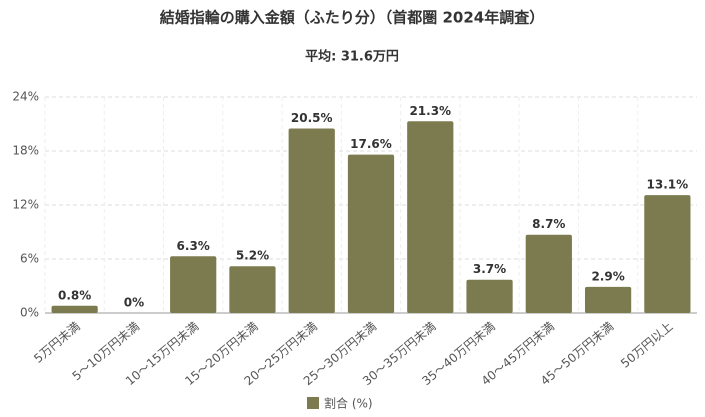 This screenshot has height=417, width=705. What do you see at coordinates (134, 303) in the screenshot?
I see `value-label: 0%` at bounding box center [134, 303].